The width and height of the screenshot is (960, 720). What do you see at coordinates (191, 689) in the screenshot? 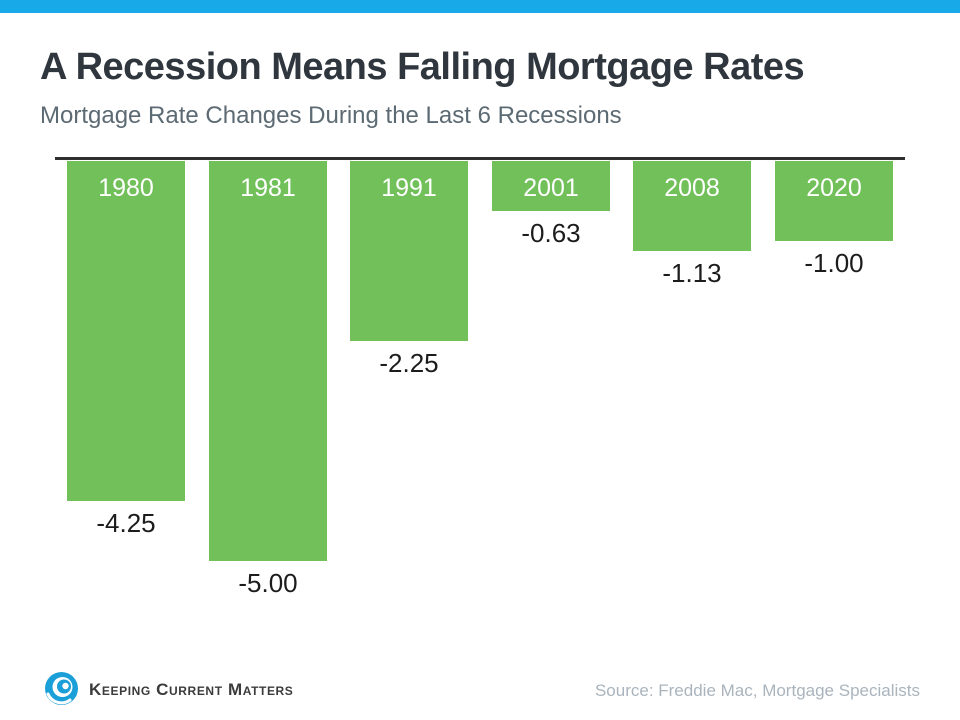
I see `kcm-logo-text: Keeping Current Matters` at bounding box center [191, 689].